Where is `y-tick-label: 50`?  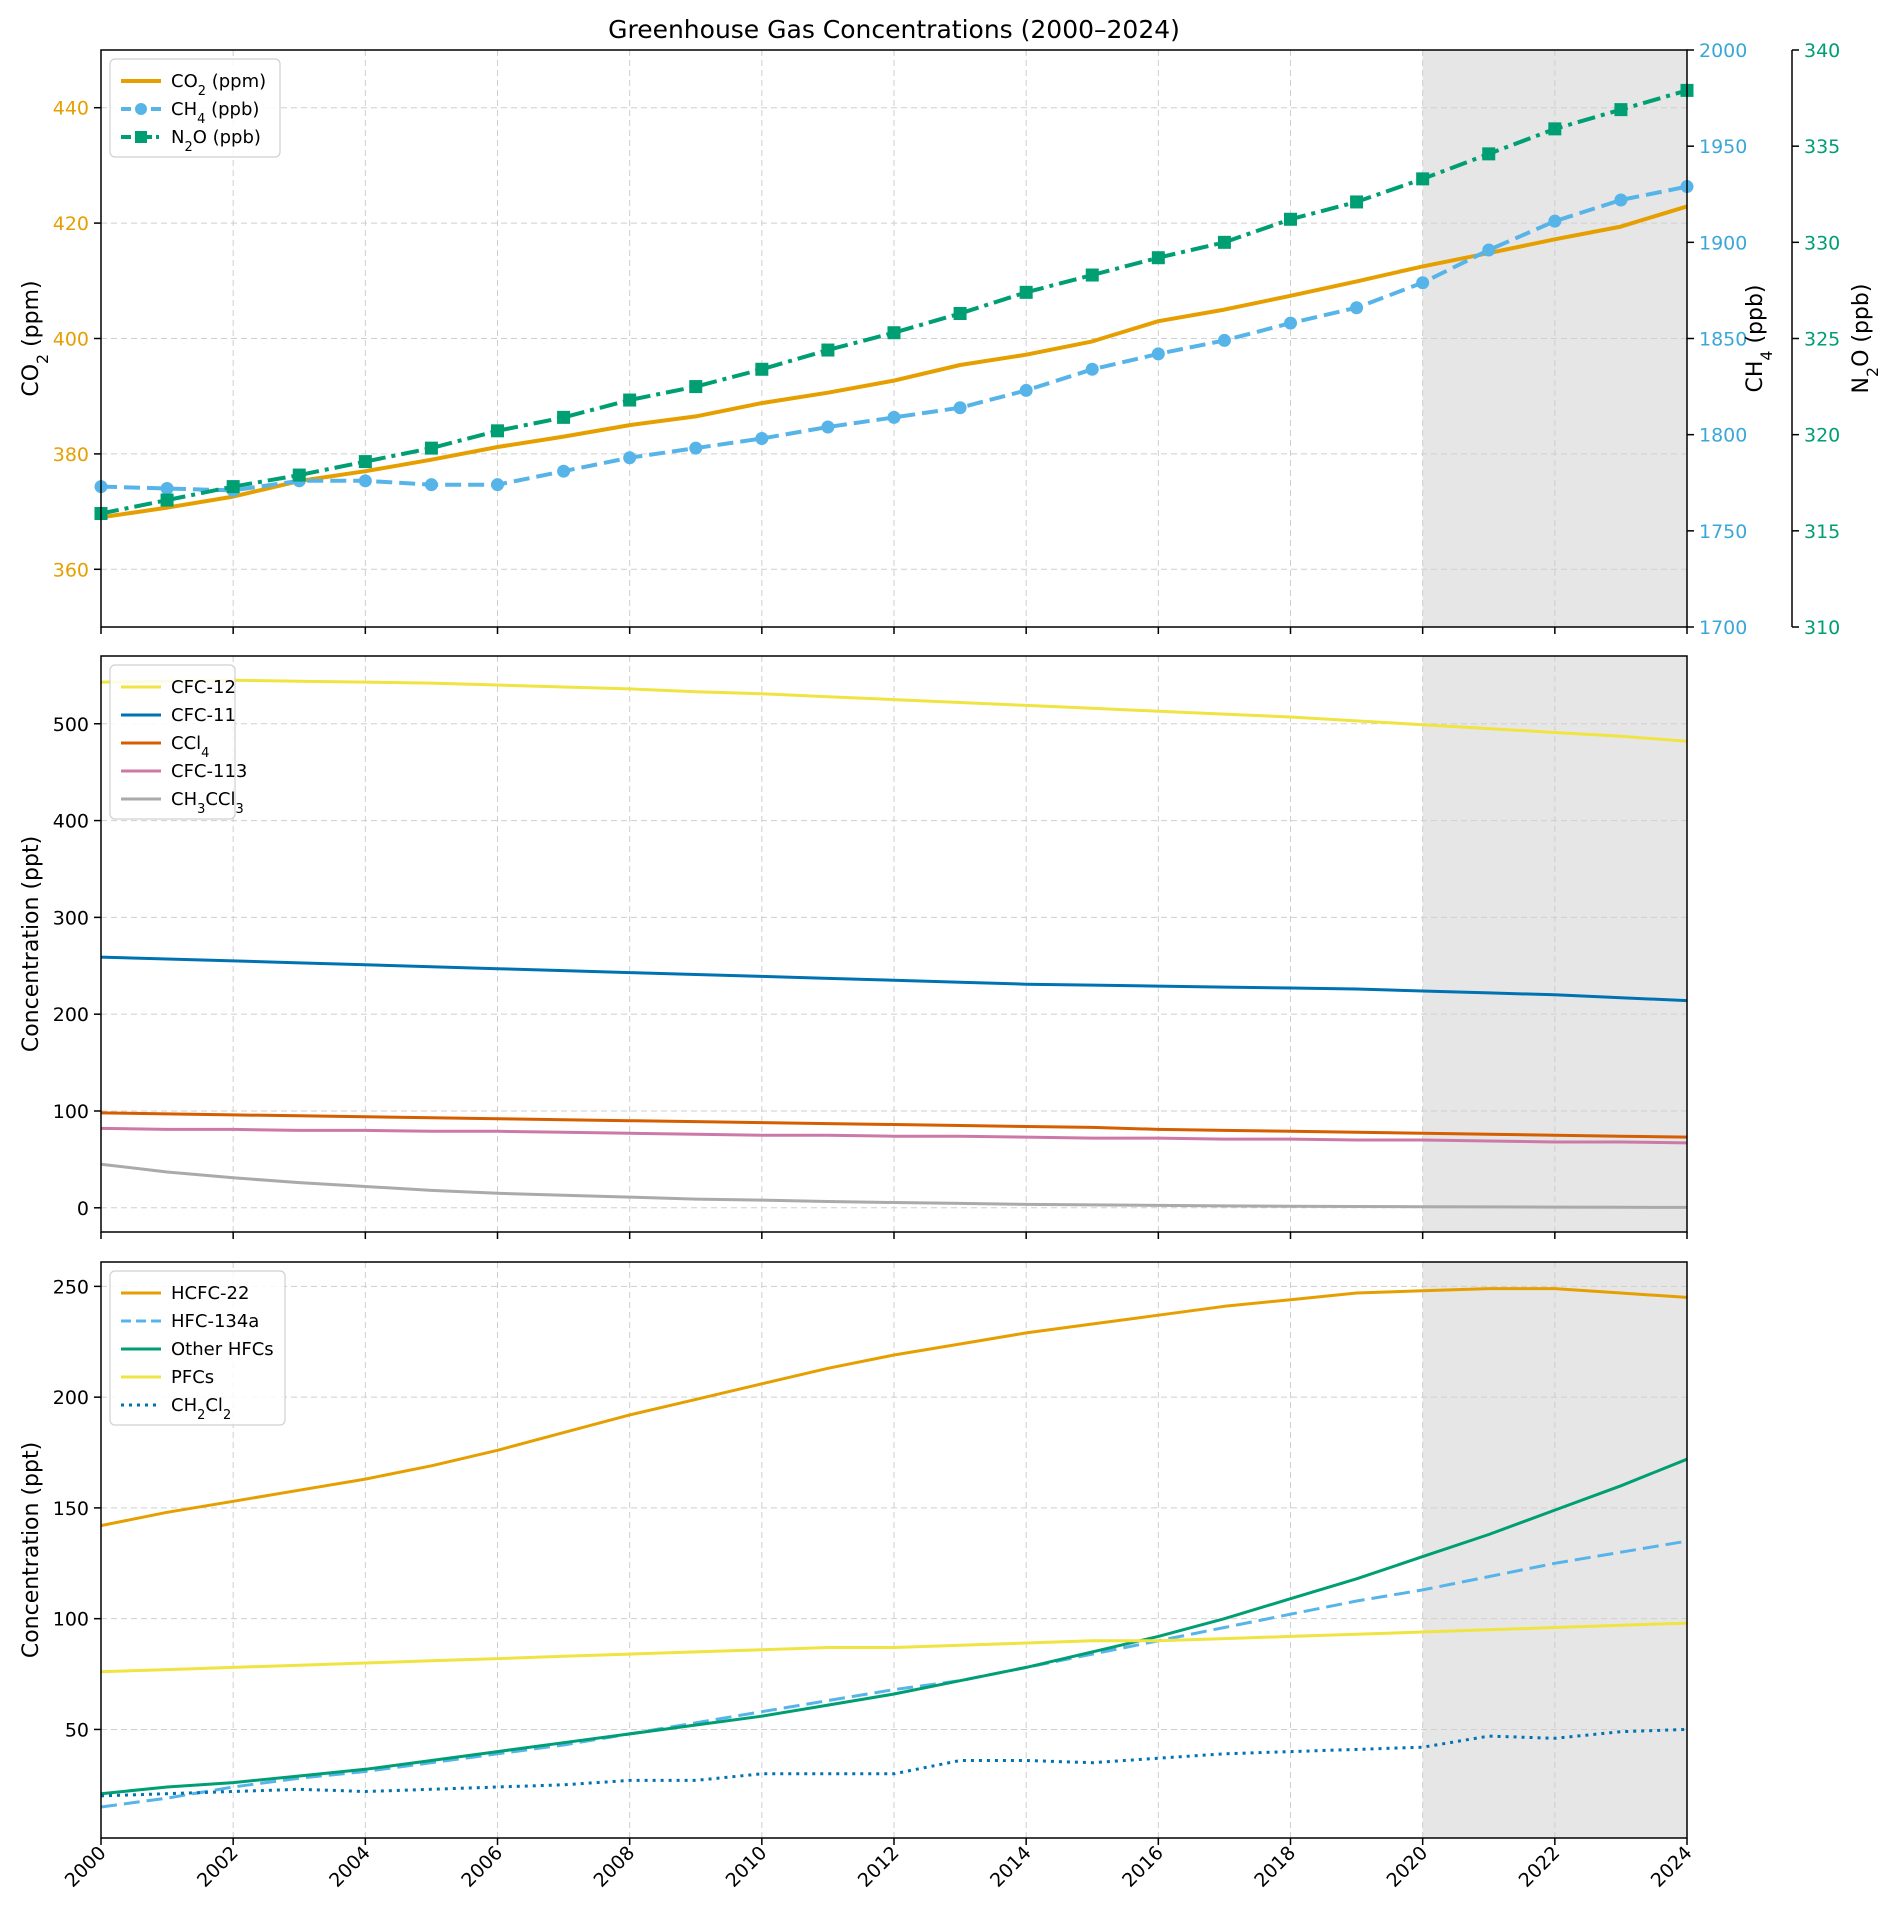 y-tick-label: 50 is located at coordinates (77, 1730).